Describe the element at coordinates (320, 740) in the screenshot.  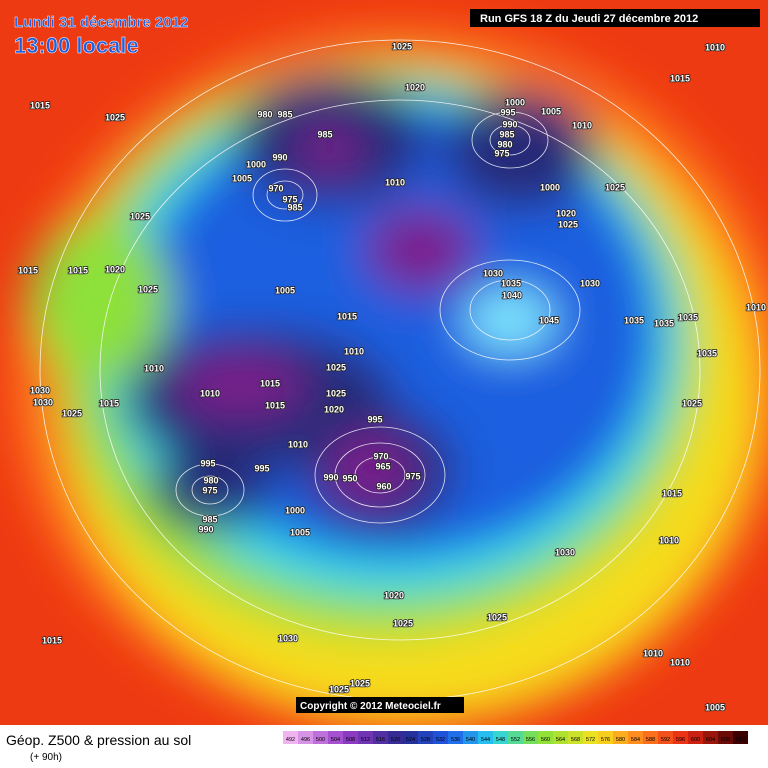
I see `scale-label: 500` at that location.